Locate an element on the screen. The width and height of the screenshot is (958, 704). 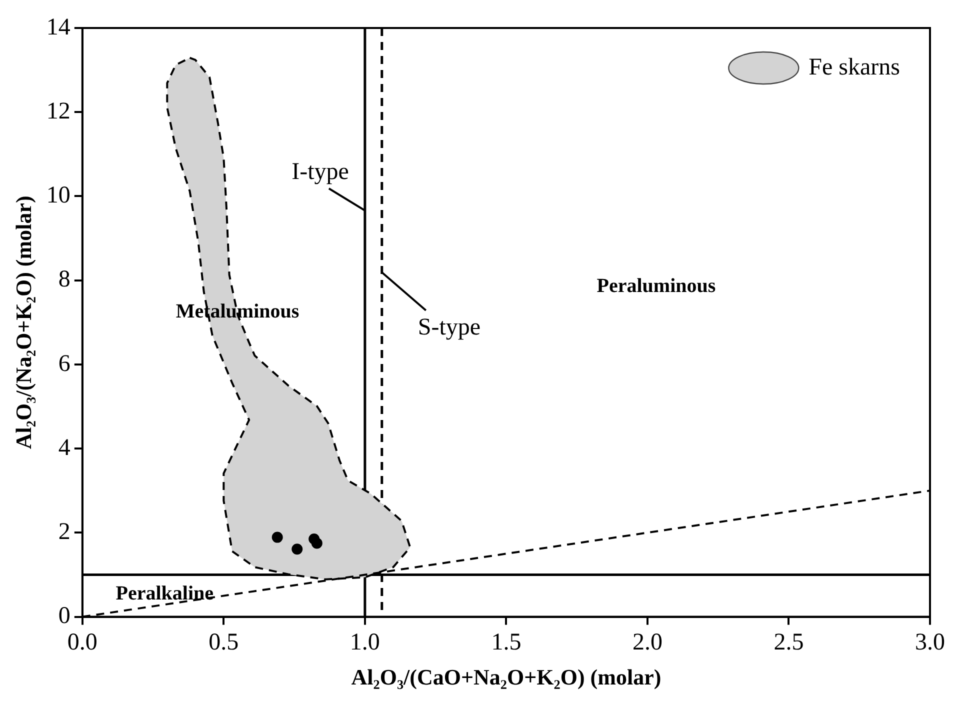
legend-label: Fe skarns is located at coordinates (854, 67).